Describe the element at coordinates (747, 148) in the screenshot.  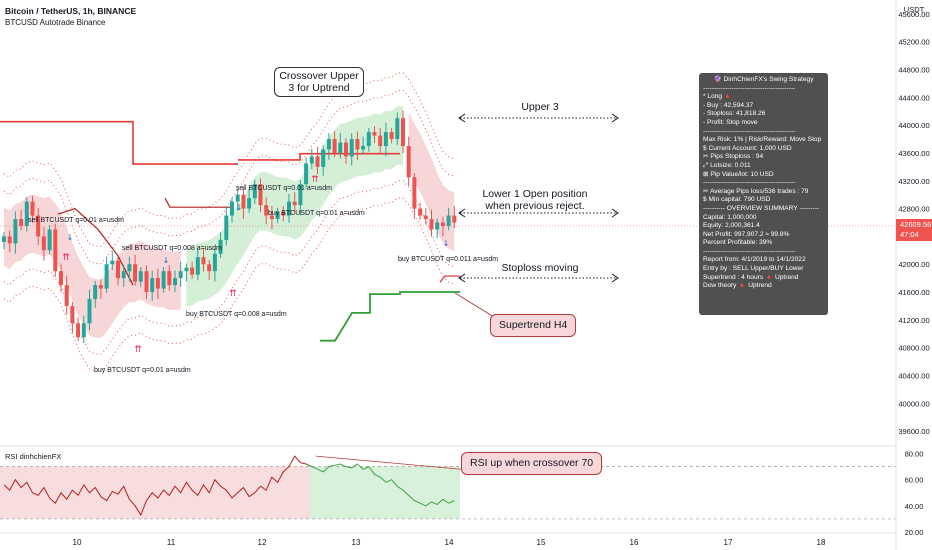
I see `panel-line: $ Current Account: 1,000 USD` at that location.